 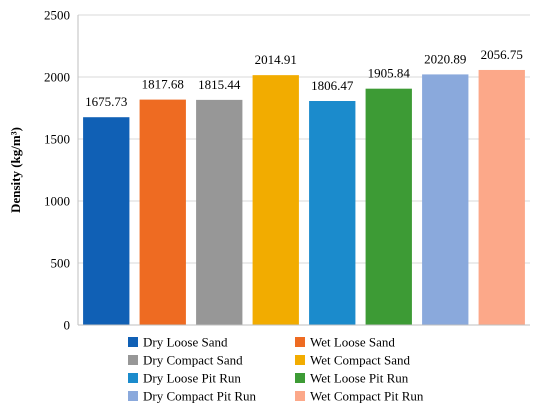 I want to click on legend-label: Wet Loose Pit Run, so click(x=359, y=378).